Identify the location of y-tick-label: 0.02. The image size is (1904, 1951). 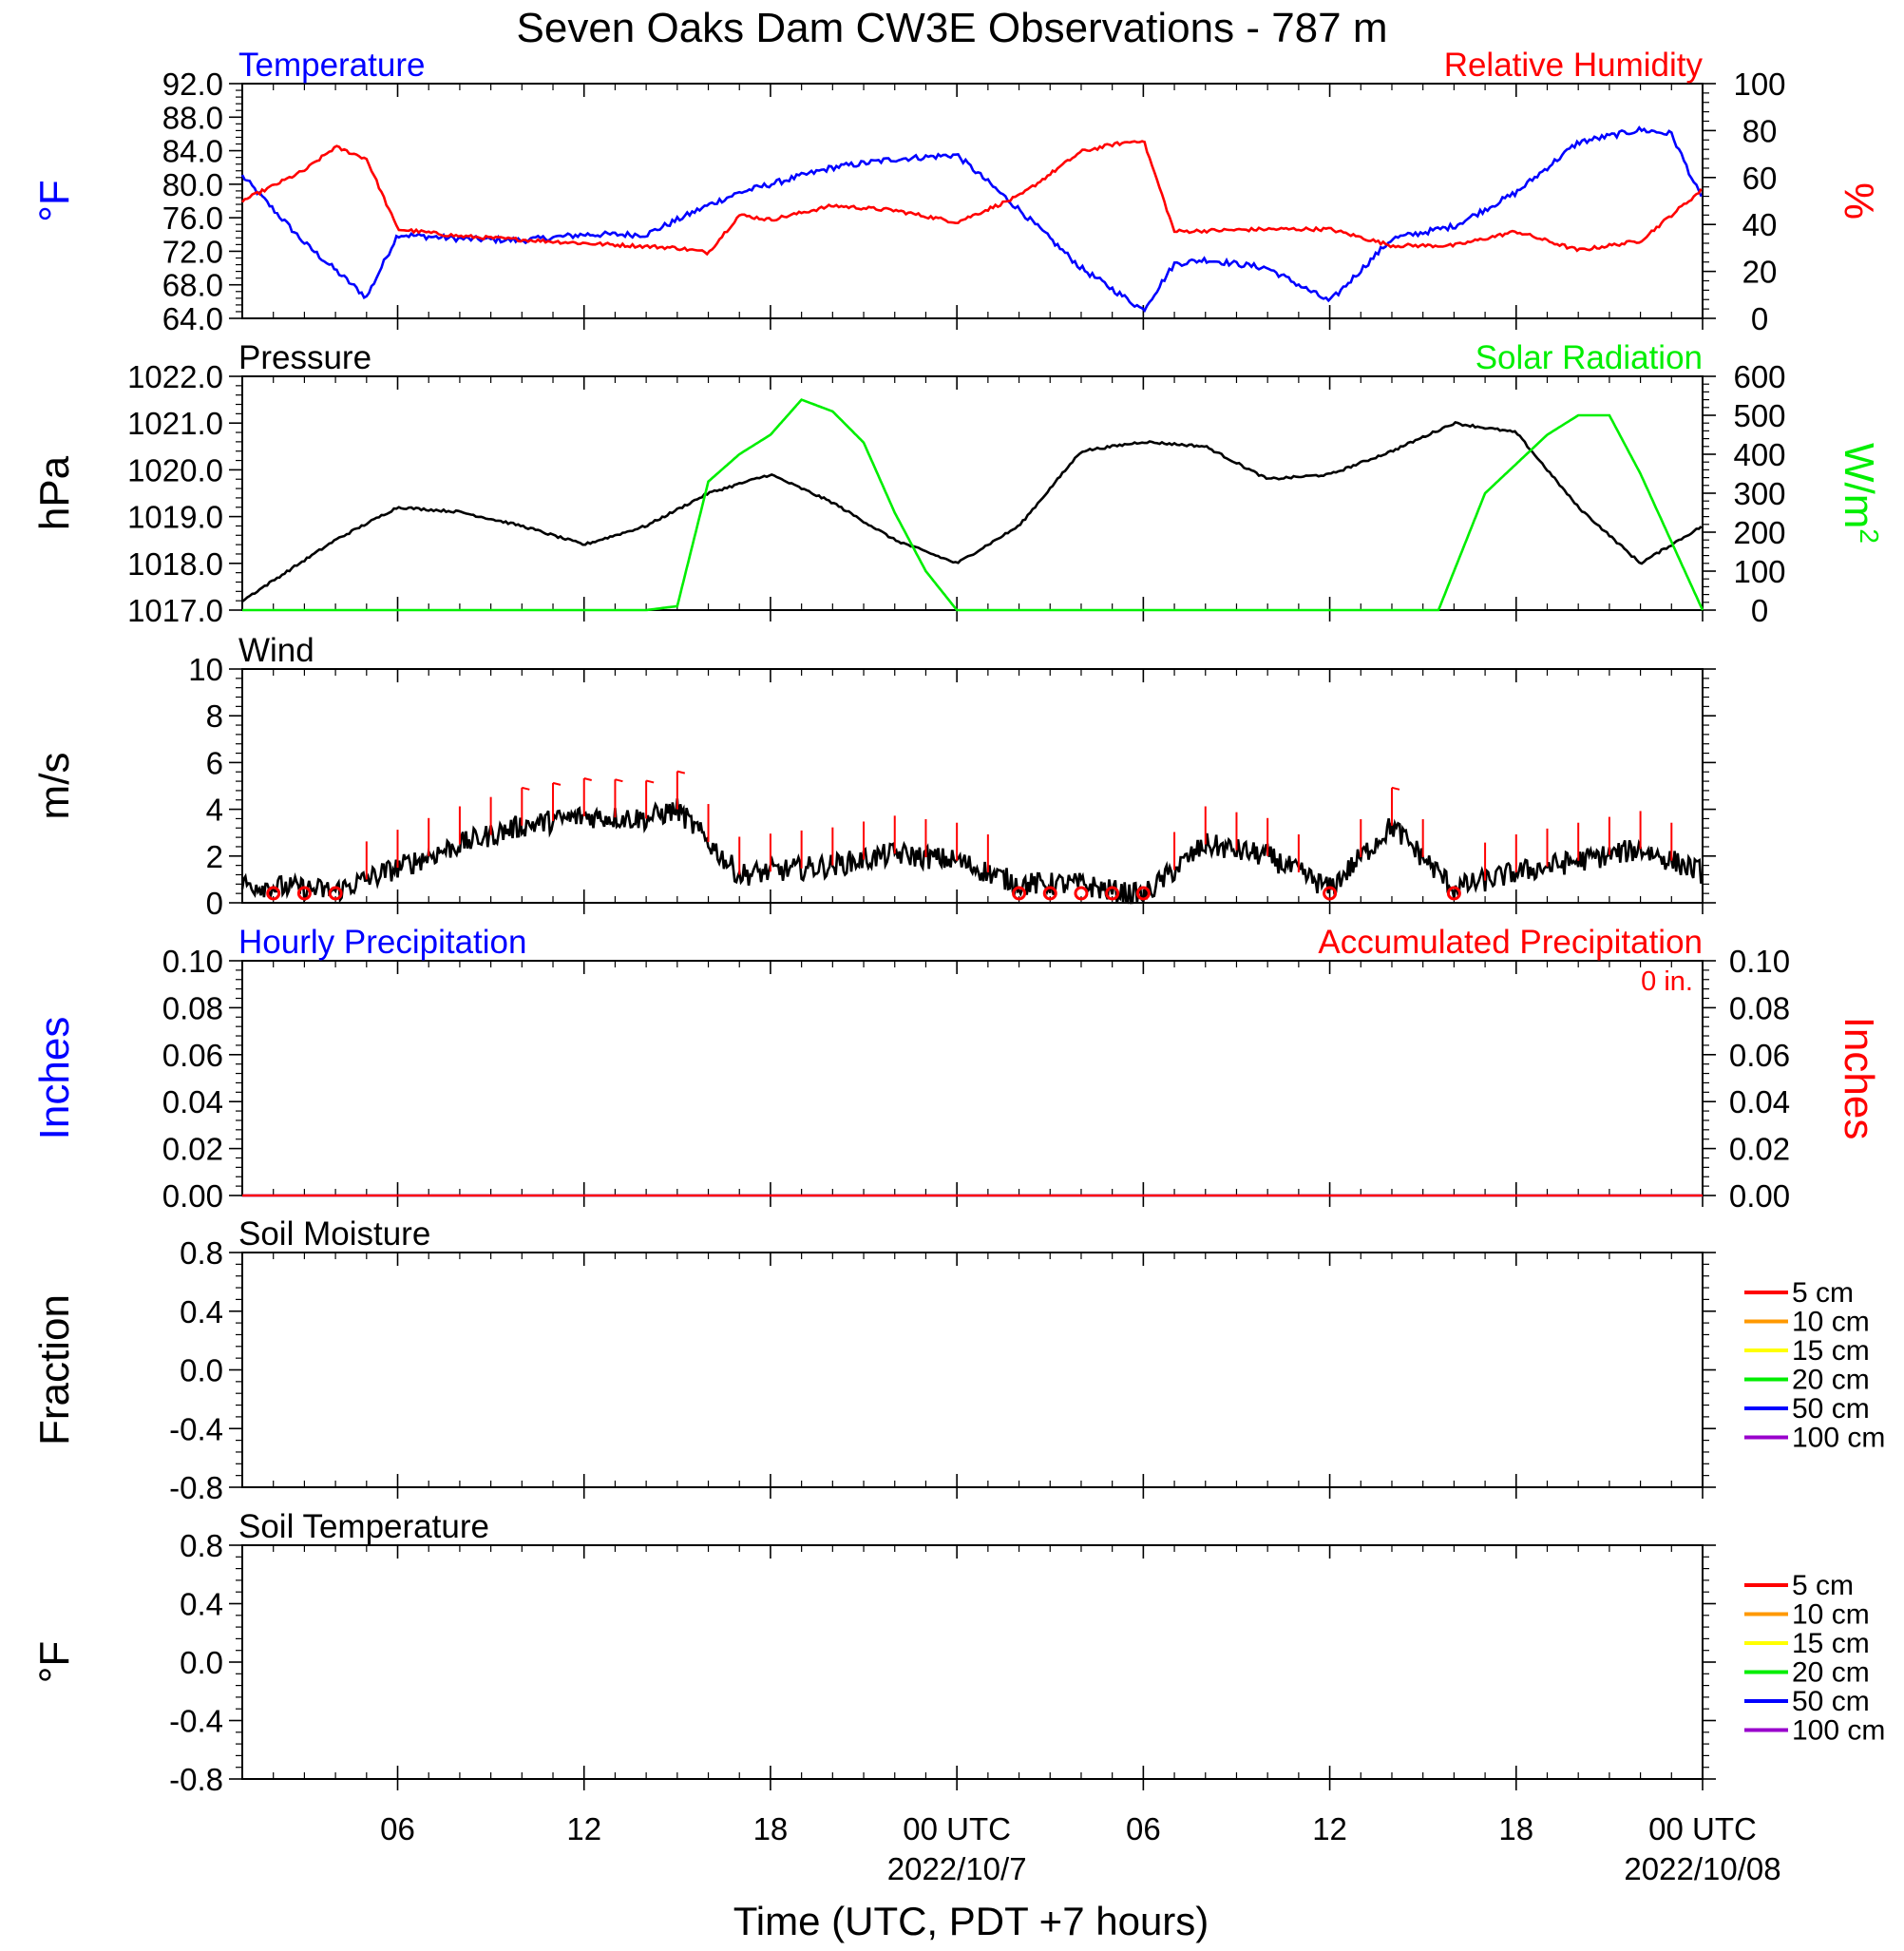
(193, 1149).